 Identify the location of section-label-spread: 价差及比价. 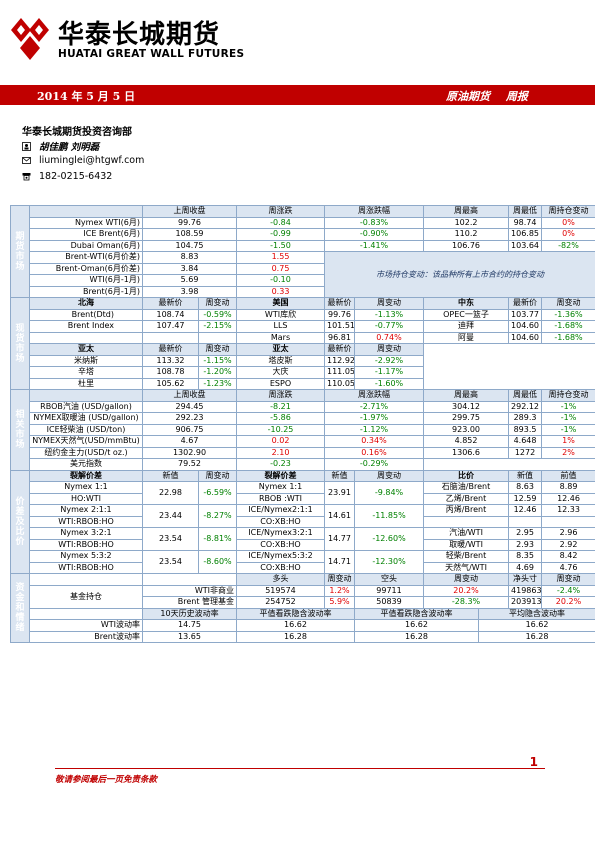
(20, 521).